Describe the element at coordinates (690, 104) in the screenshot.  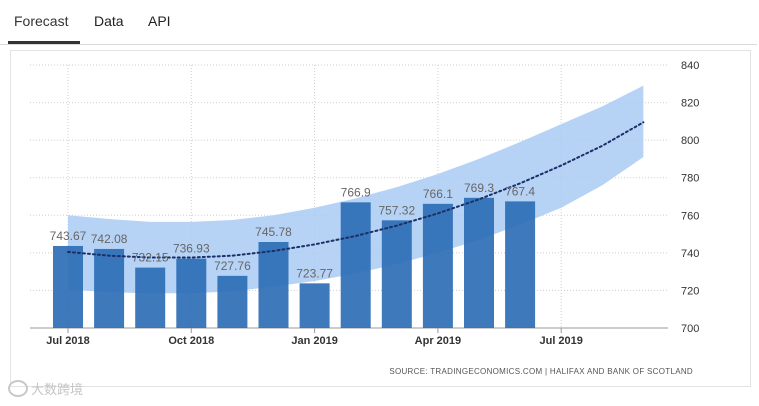
I see `y-tick-label: 820` at that location.